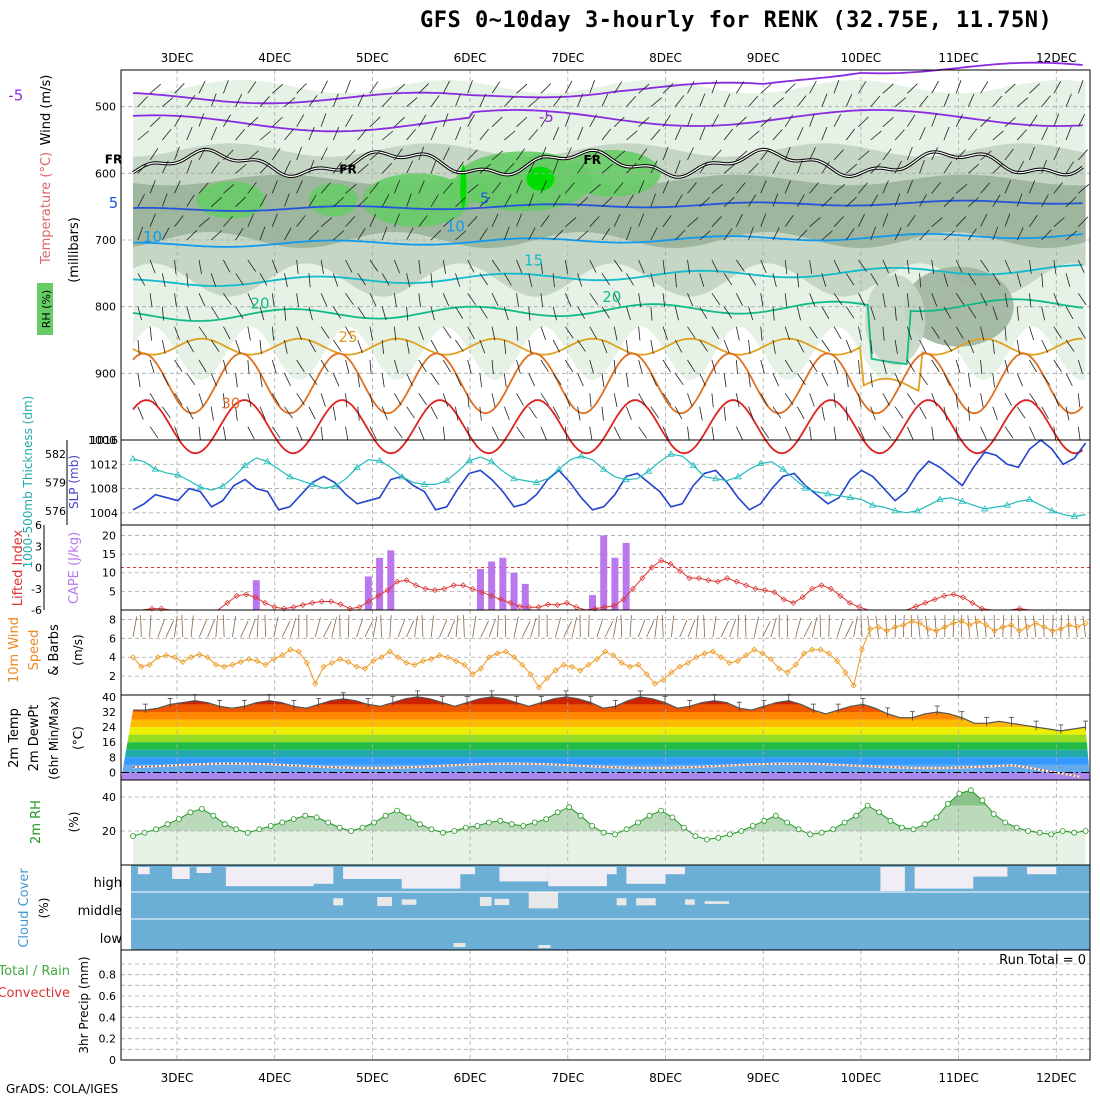  I want to click on cloud-high-block, so click(607, 871).